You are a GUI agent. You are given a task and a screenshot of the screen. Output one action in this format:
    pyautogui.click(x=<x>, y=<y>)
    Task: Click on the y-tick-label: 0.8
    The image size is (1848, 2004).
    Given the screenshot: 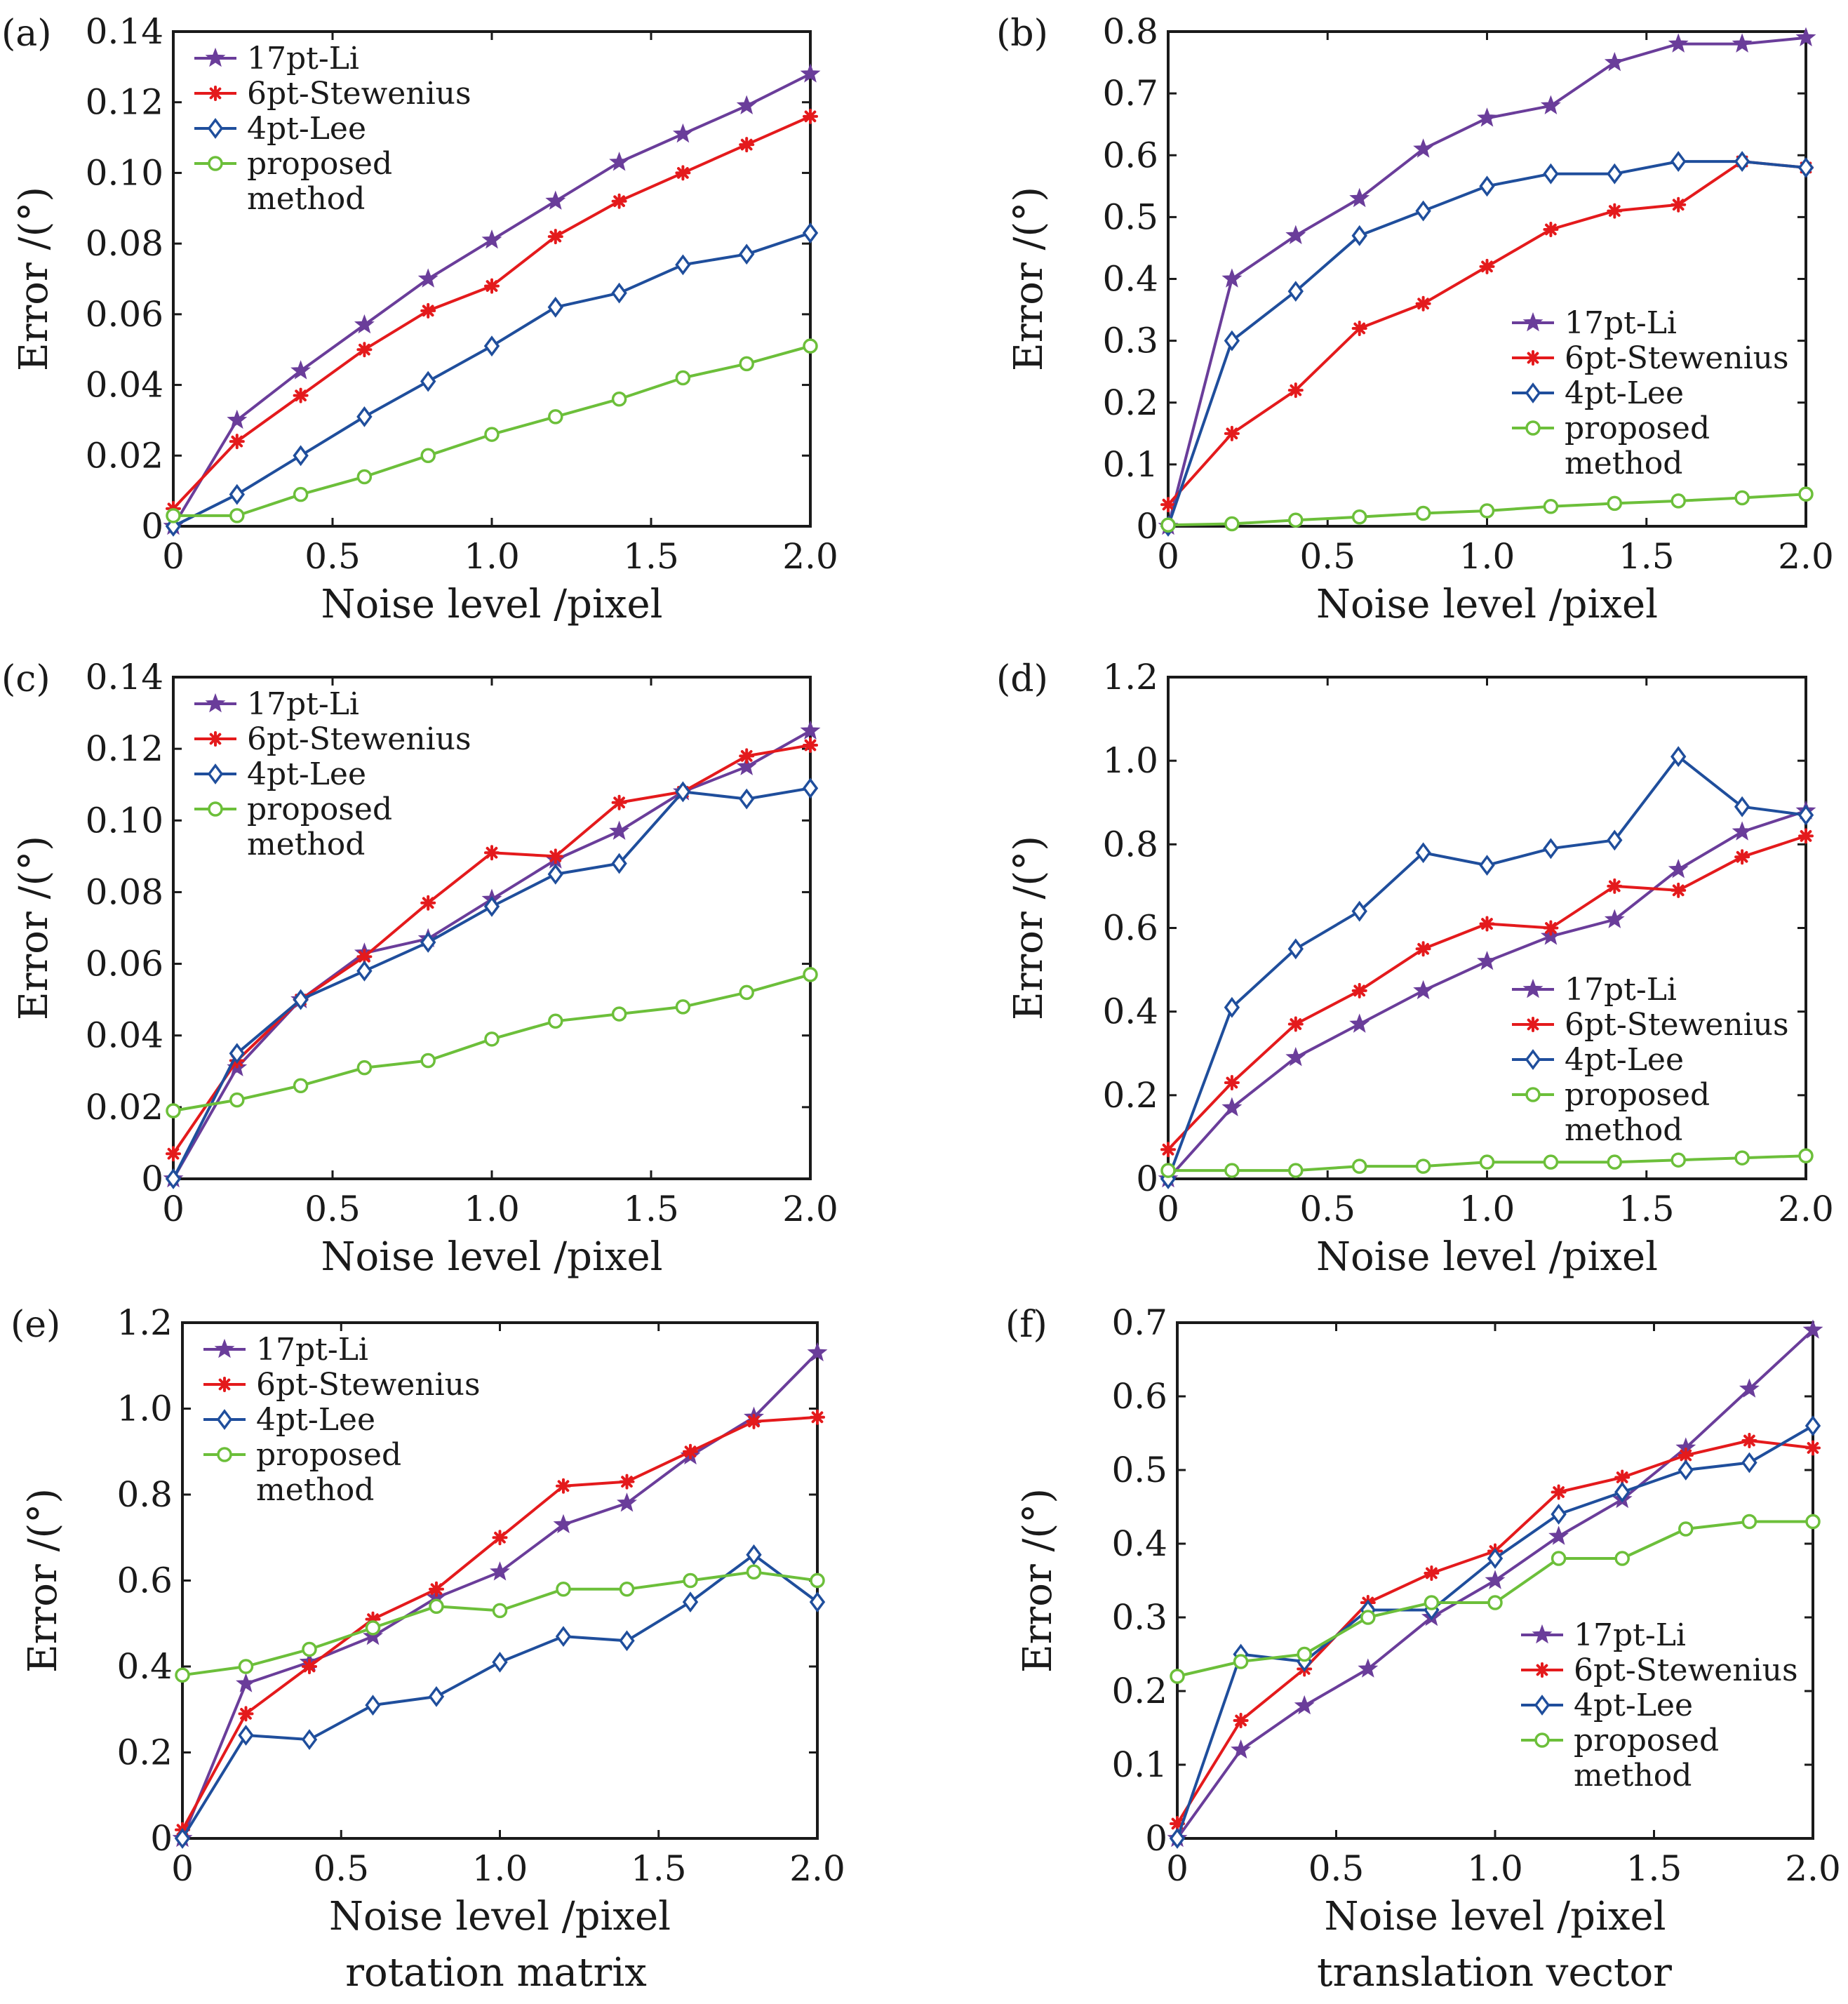 What is the action you would take?
    pyautogui.click(x=1130, y=31)
    